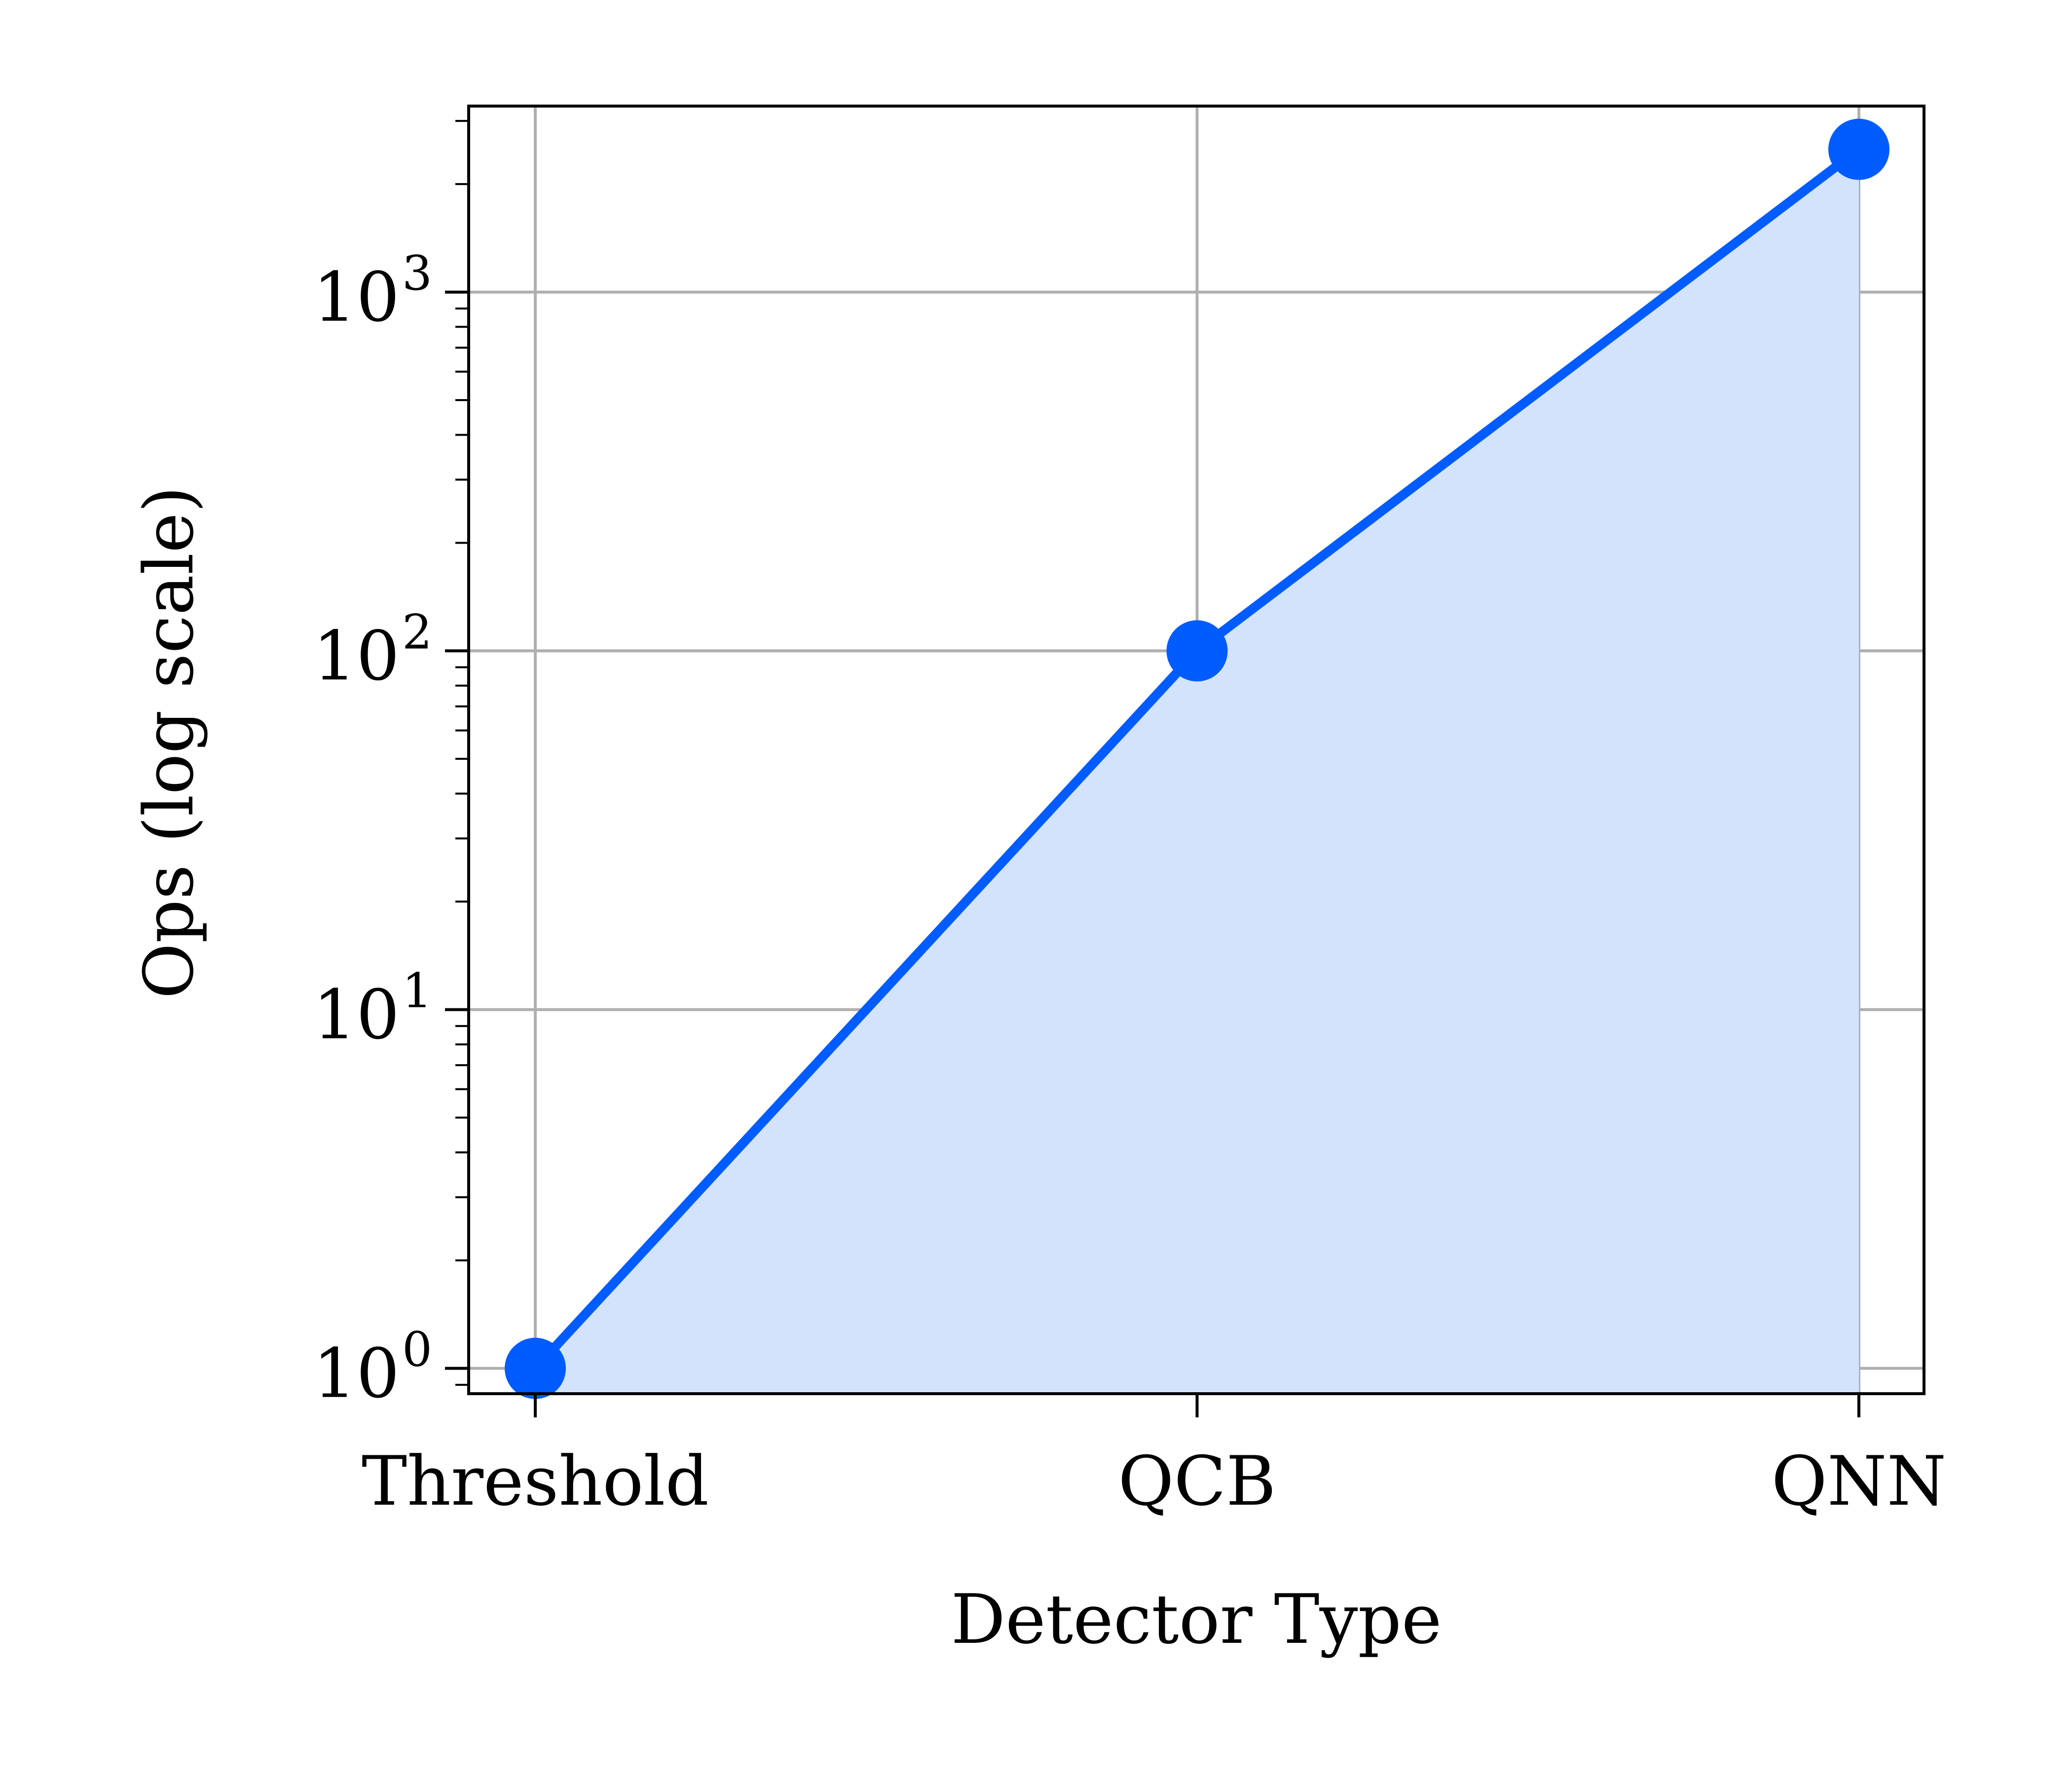 The image size is (2072, 1778). I want to click on y-tick-label-exponent: 3, so click(417, 273).